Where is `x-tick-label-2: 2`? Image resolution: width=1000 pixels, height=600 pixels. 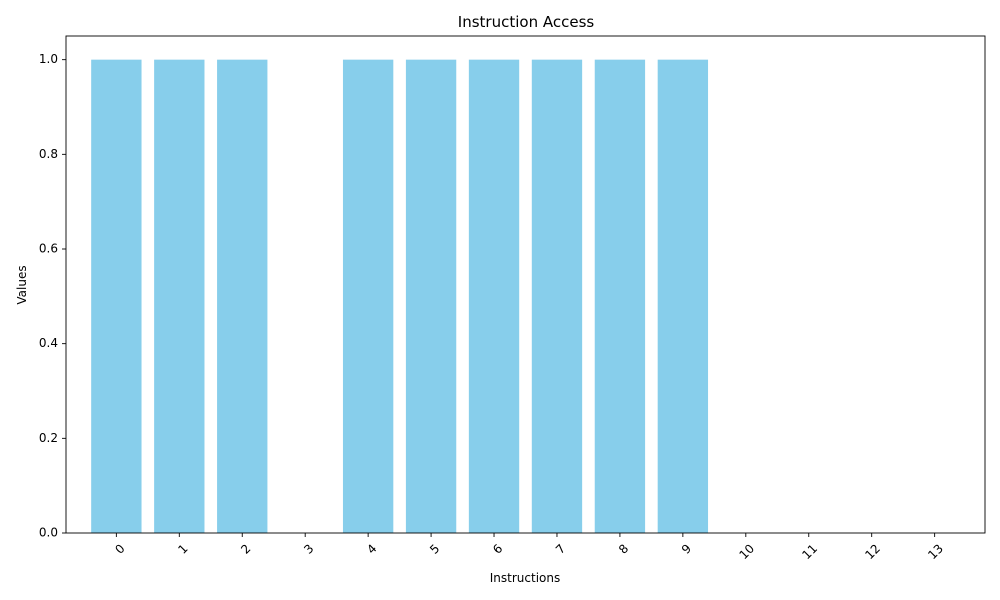 x-tick-label-2: 2 is located at coordinates (245, 548).